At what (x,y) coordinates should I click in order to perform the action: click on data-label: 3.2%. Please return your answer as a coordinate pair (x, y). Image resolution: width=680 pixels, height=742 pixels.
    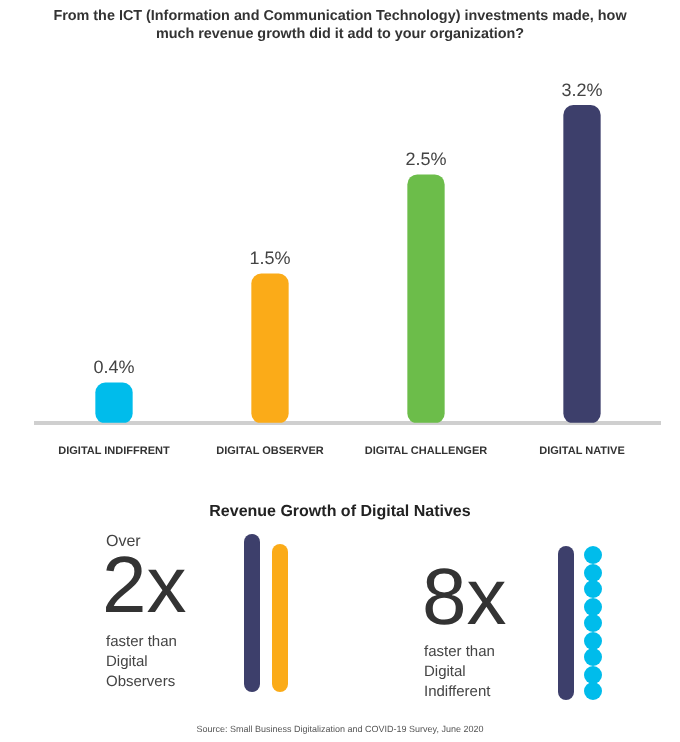
    Looking at the image, I should click on (582, 89).